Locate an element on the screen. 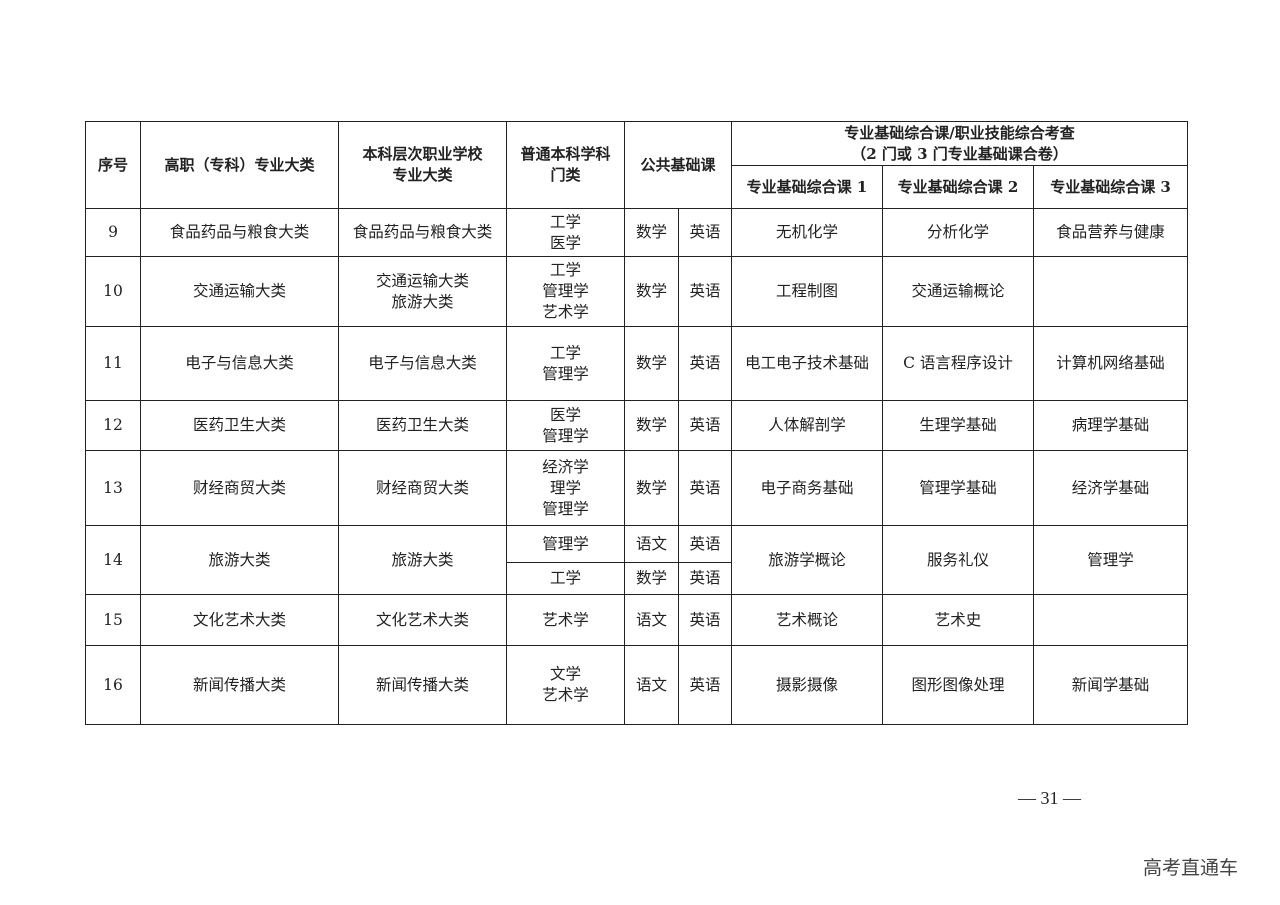 This screenshot has height=905, width=1280. header-prof2: 专业基础综合课 2 is located at coordinates (958, 187).